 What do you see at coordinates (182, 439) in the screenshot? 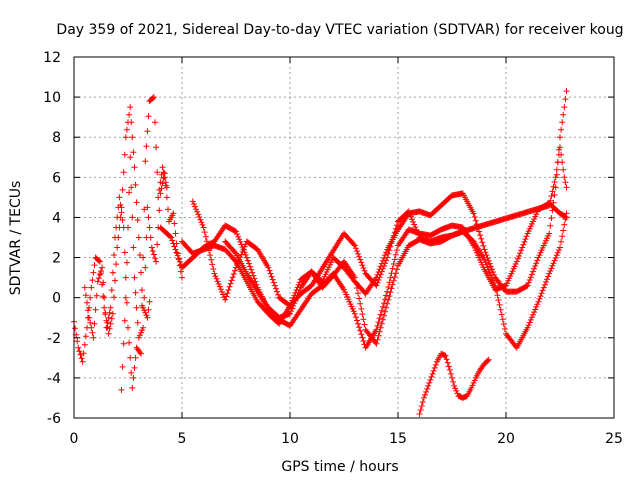
I see `x-tick-label: 5` at bounding box center [182, 439].